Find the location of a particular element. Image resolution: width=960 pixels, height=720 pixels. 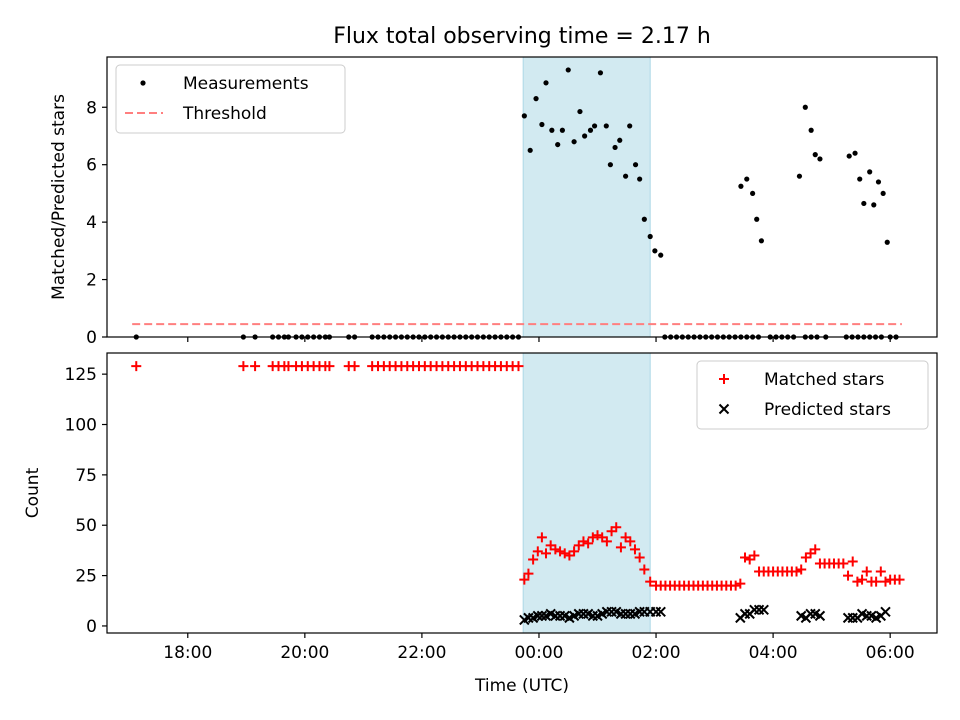

counts-y-tick-label: 50 is located at coordinates (86, 526).